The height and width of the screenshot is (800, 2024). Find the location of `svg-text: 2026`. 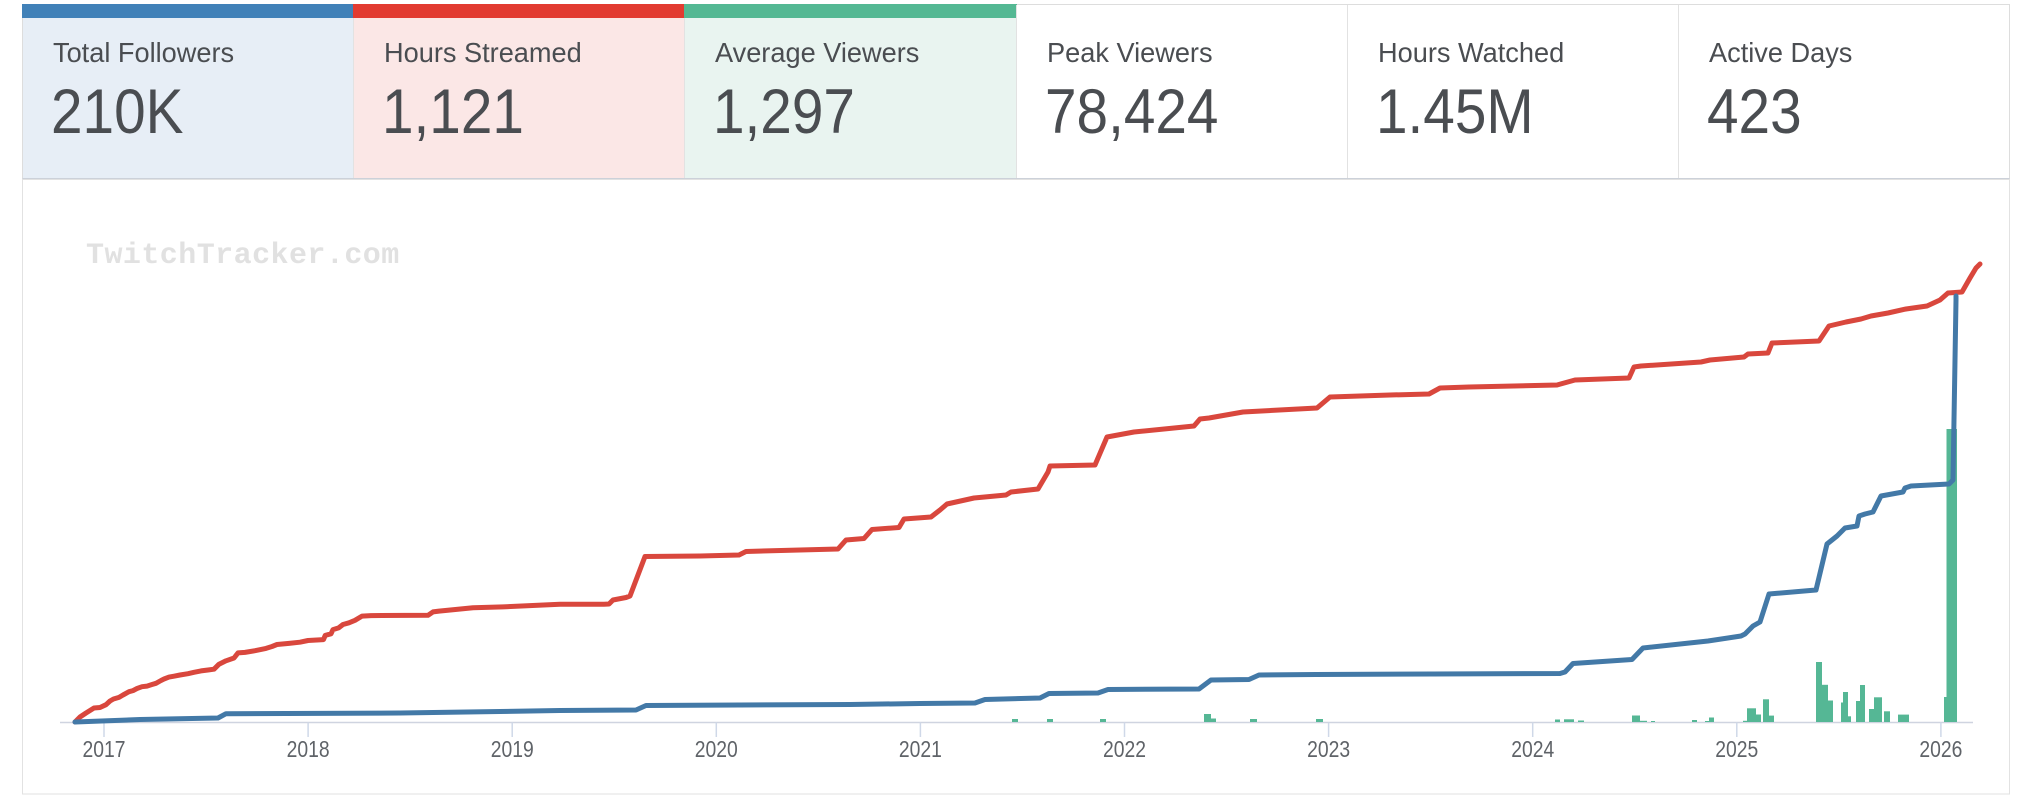

svg-text: 2026 is located at coordinates (1940, 749).